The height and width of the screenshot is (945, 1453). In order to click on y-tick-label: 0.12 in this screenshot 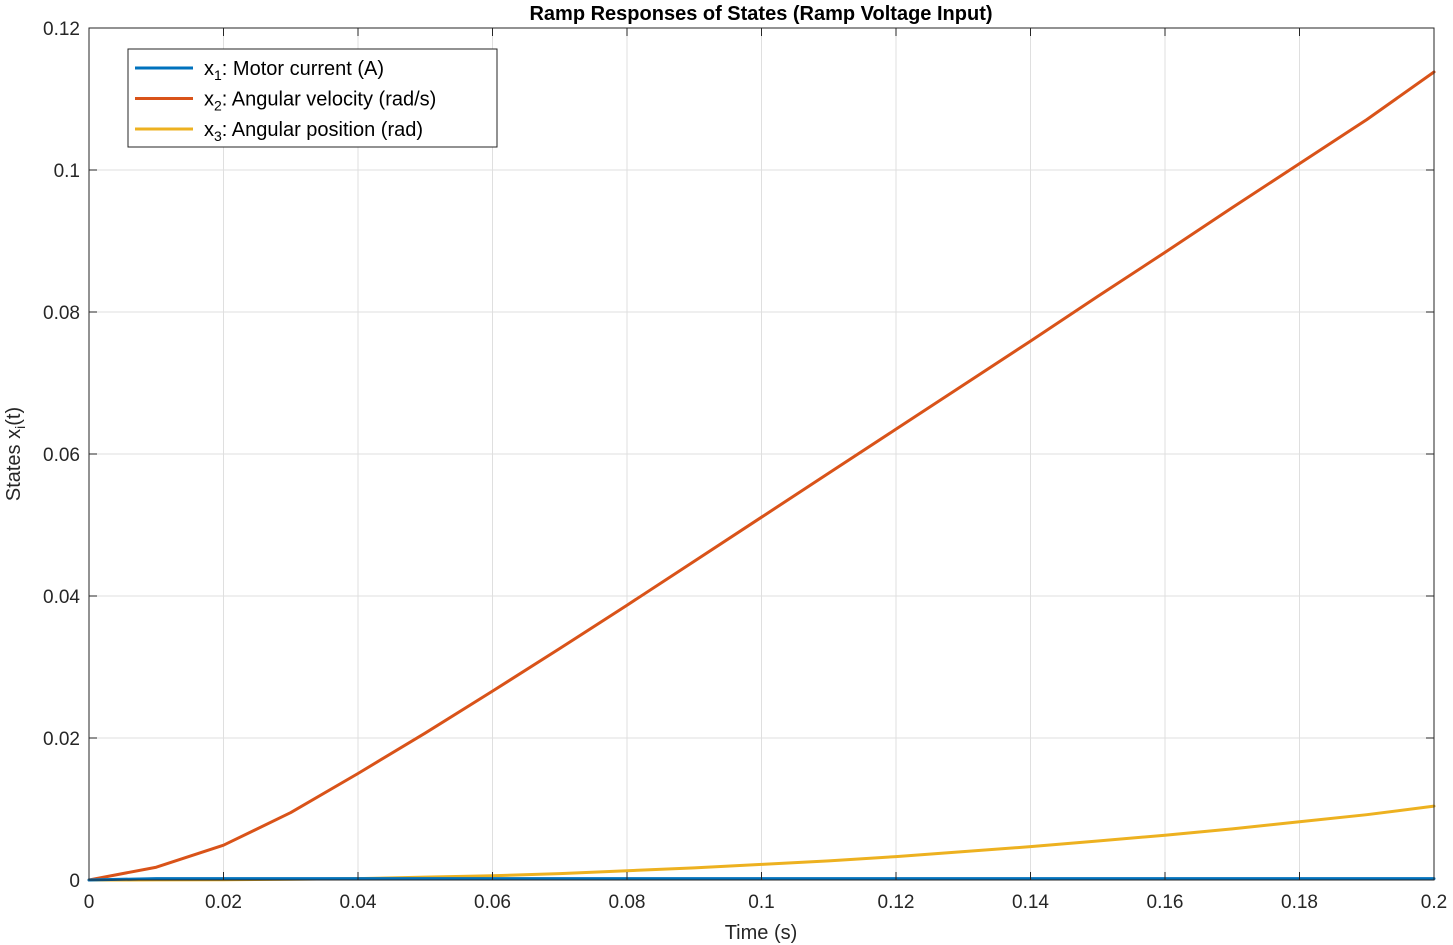, I will do `click(61, 29)`.